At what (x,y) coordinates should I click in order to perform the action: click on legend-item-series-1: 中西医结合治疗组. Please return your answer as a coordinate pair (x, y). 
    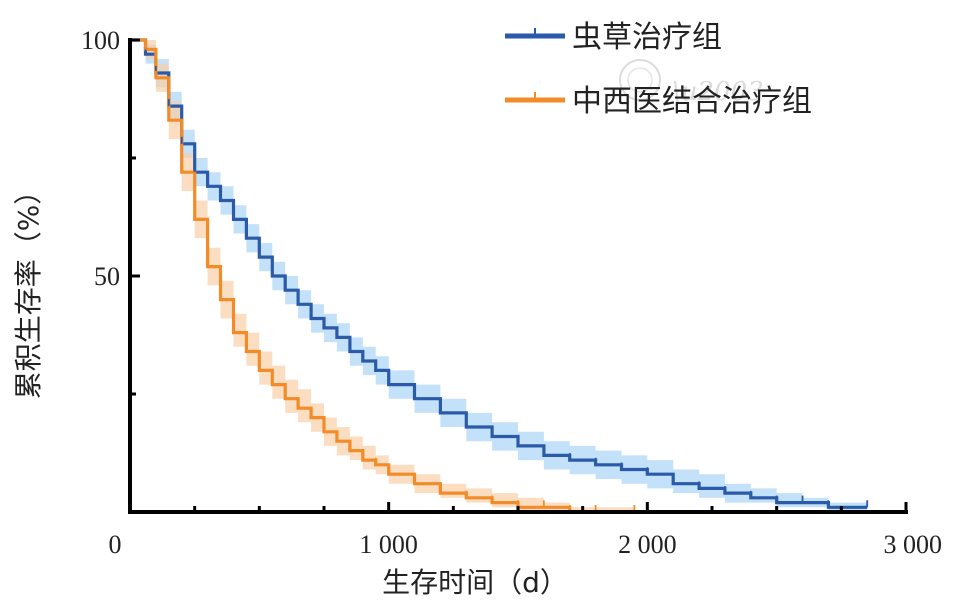
    Looking at the image, I should click on (658, 101).